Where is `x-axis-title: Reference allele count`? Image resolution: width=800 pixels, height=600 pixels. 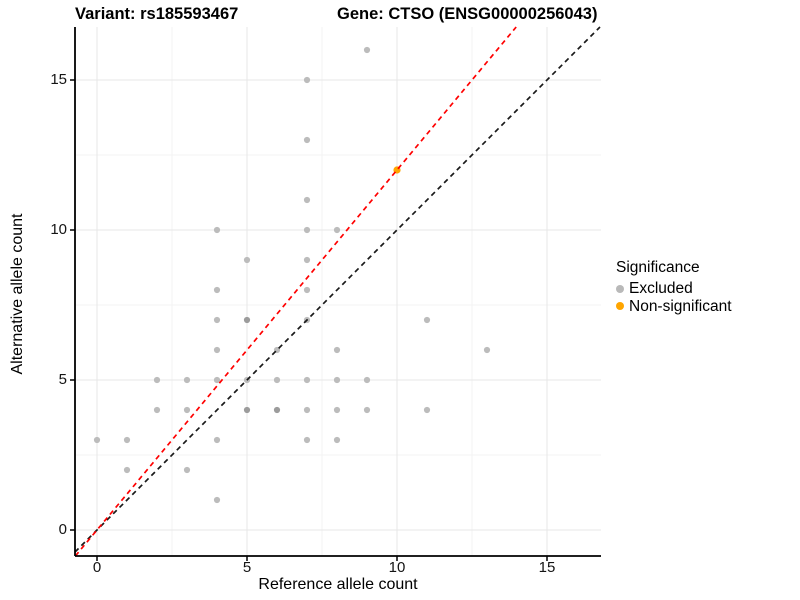 x-axis-title: Reference allele count is located at coordinates (338, 584).